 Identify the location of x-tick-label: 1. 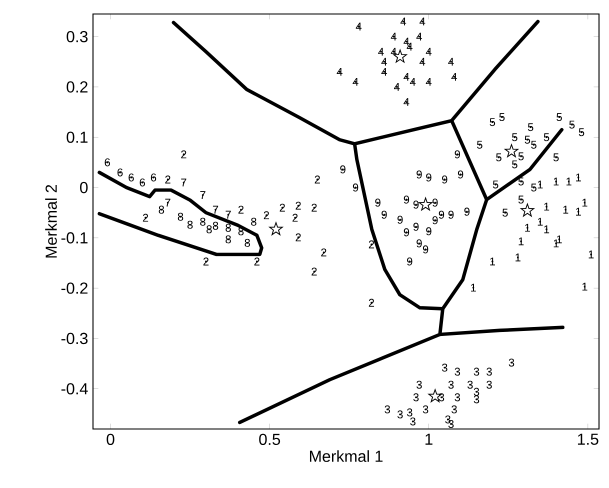
(429, 439).